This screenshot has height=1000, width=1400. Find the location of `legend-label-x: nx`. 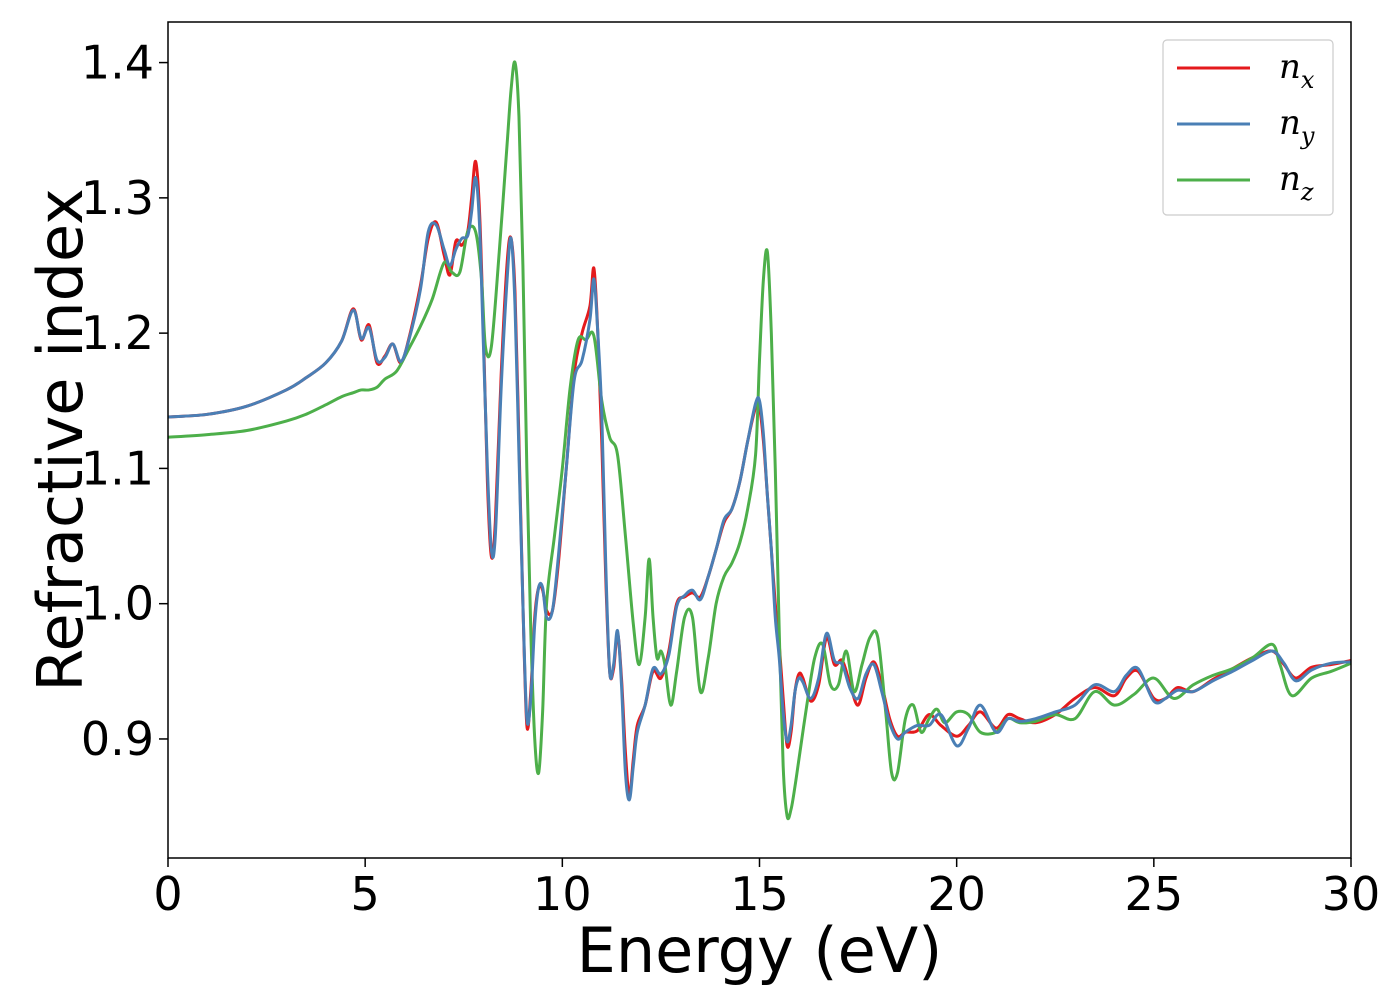

legend-label-x: nx is located at coordinates (1297, 70).